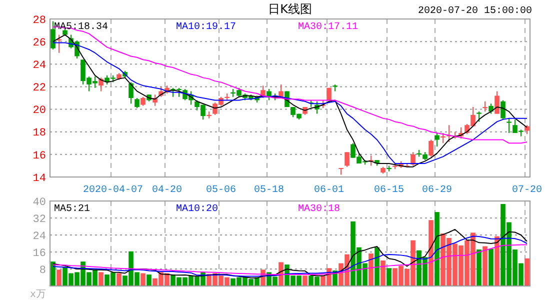 Image resolution: width=545 pixels, height=300 pixels. I want to click on y-axis-title: x万, so click(38, 294).